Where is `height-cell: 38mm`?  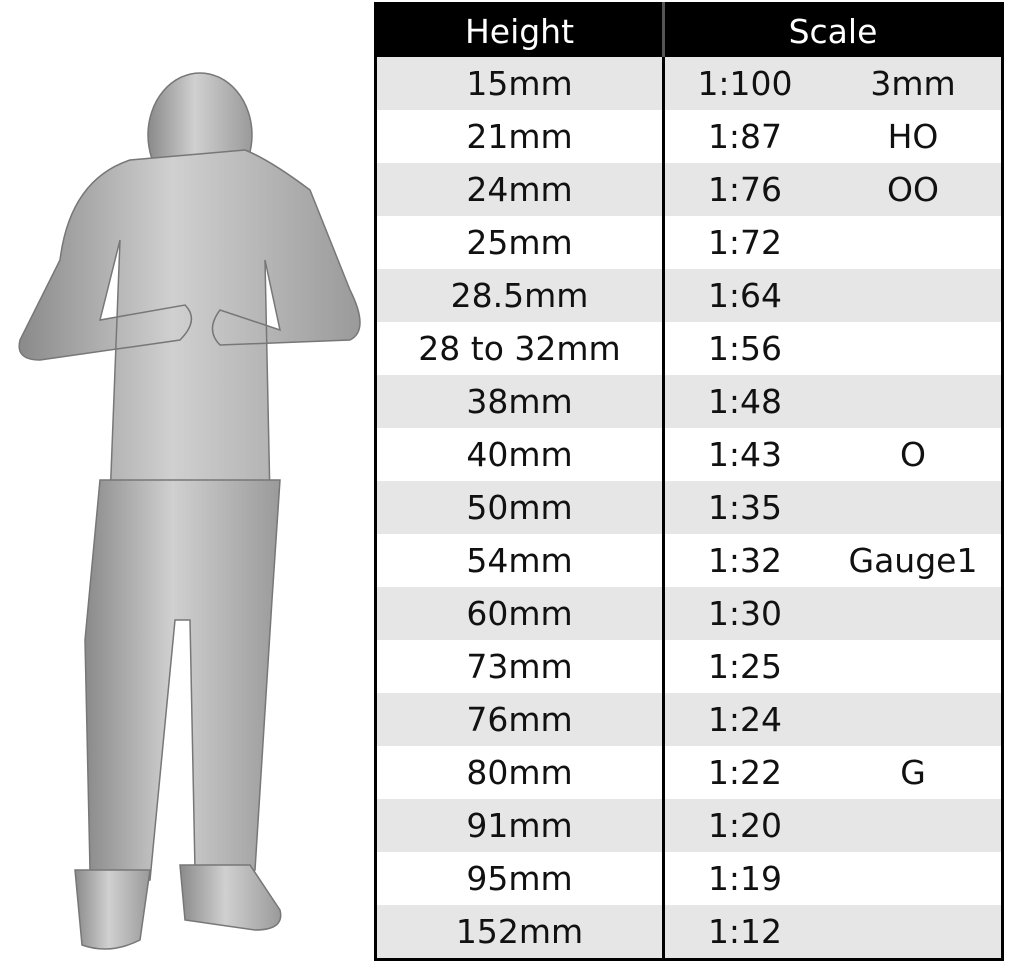
height-cell: 38mm is located at coordinates (520, 401).